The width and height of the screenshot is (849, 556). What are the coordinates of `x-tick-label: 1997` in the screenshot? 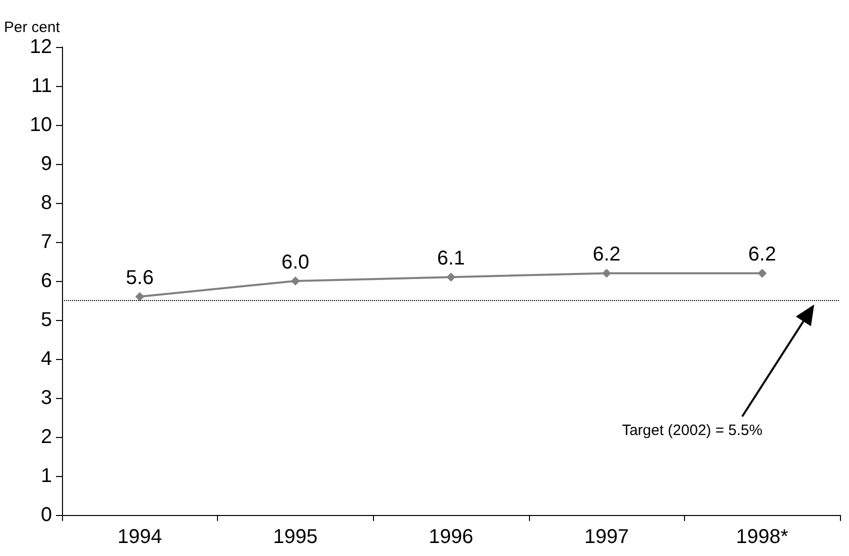 It's located at (606, 537).